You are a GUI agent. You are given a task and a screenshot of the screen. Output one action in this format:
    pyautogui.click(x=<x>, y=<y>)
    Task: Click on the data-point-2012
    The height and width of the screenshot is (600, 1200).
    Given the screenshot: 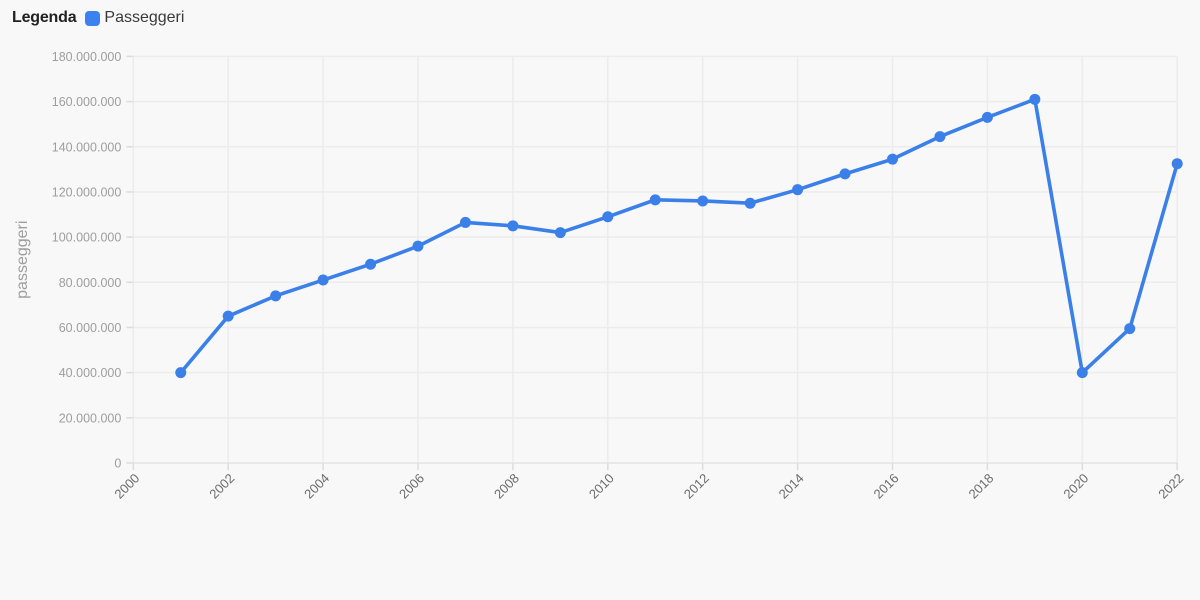 What is the action you would take?
    pyautogui.click(x=703, y=201)
    